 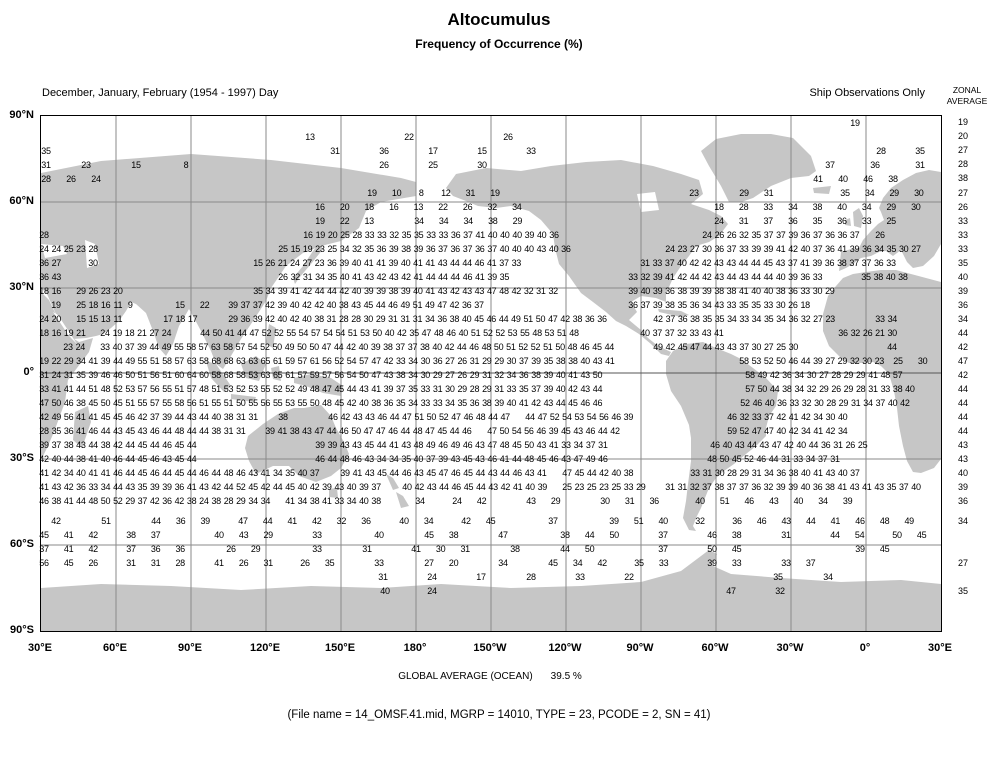 What do you see at coordinates (82, 427) in the screenshot?
I see `island-madagascar` at bounding box center [82, 427].